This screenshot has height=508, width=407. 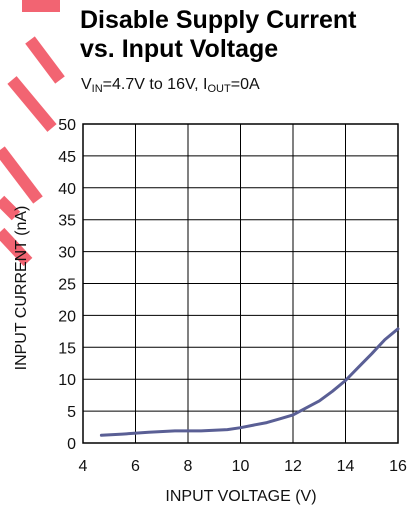 I want to click on y-tick-label: 15, so click(x=67, y=348).